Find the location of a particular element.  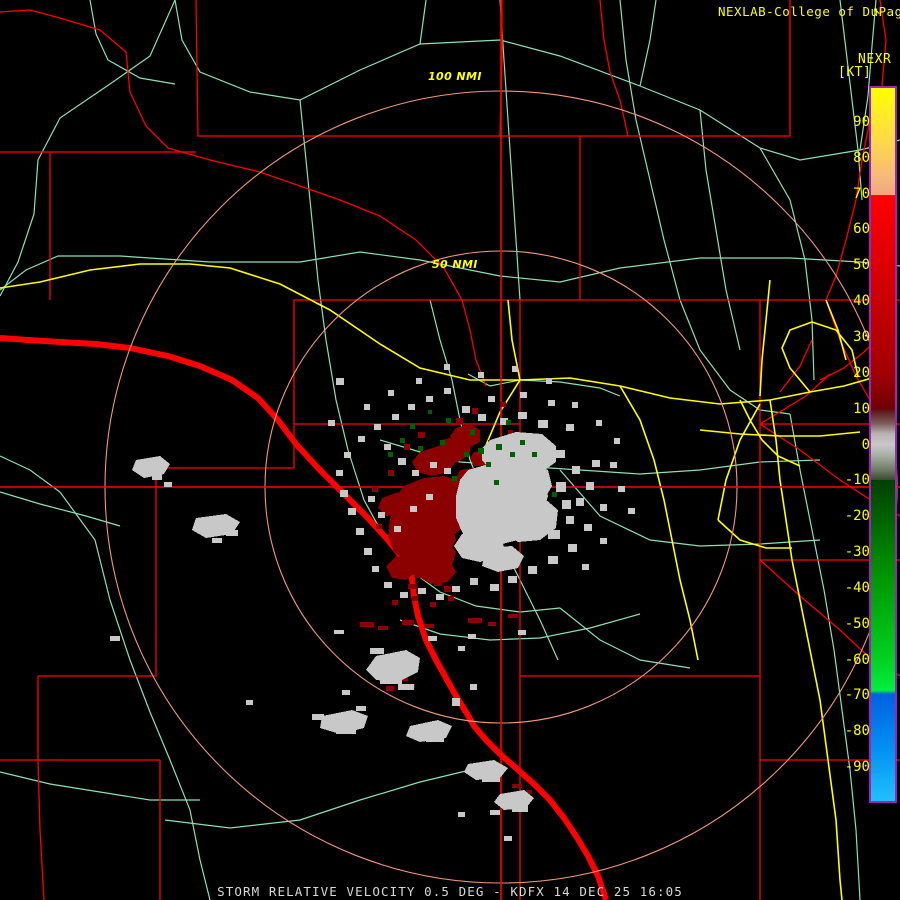

colorbar-tick-neg70: -70 is located at coordinates (857, 695).